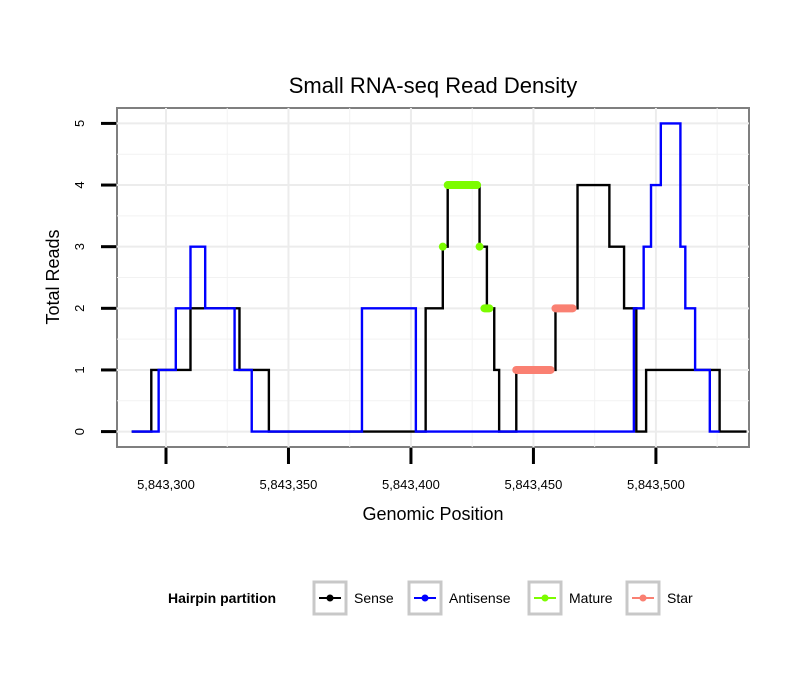 The width and height of the screenshot is (810, 690). What do you see at coordinates (79, 123) in the screenshot?
I see `y-tick-label: 5` at bounding box center [79, 123].